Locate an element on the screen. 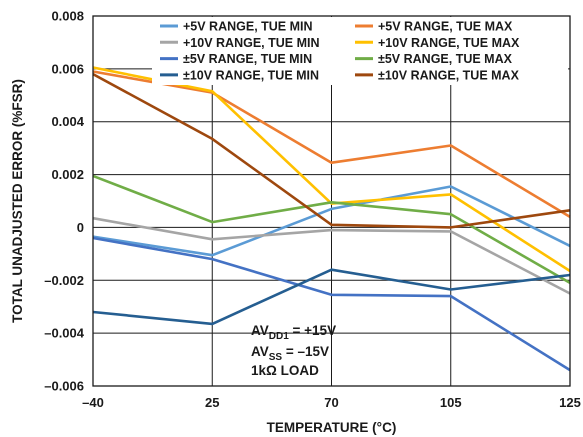 This screenshot has height=437, width=583. x-tick-label: 105 is located at coordinates (451, 402).